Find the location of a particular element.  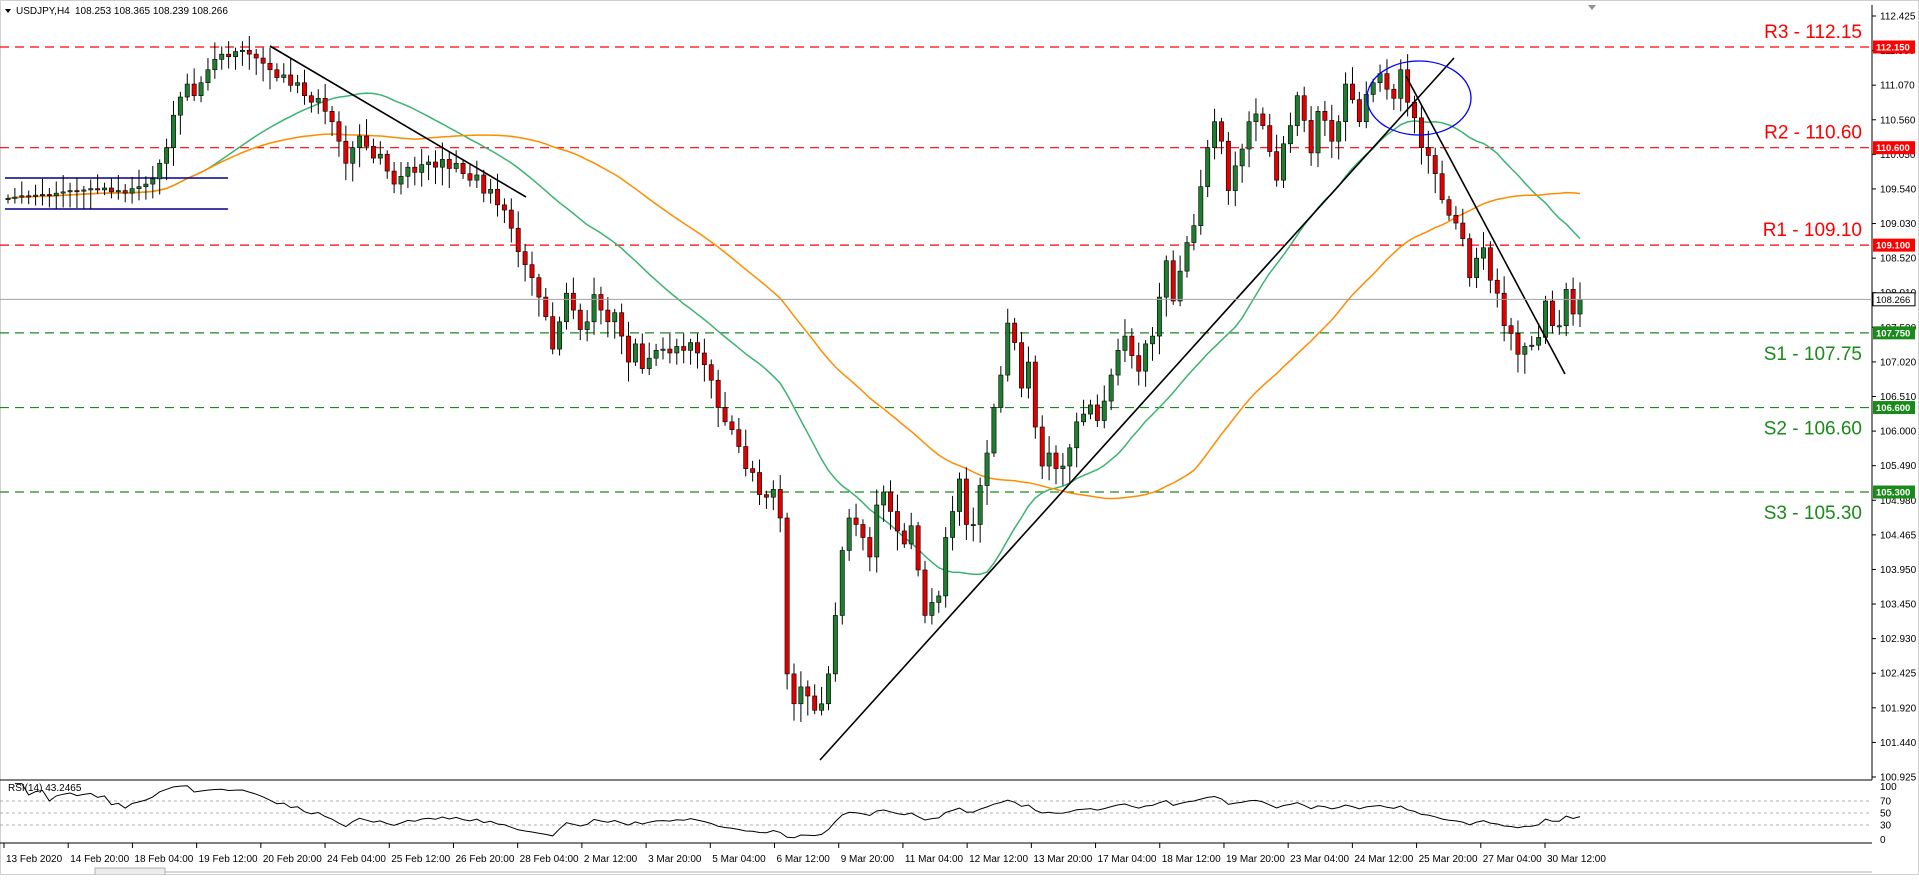

level-label-support: S3 - 105.30 is located at coordinates (1813, 513).